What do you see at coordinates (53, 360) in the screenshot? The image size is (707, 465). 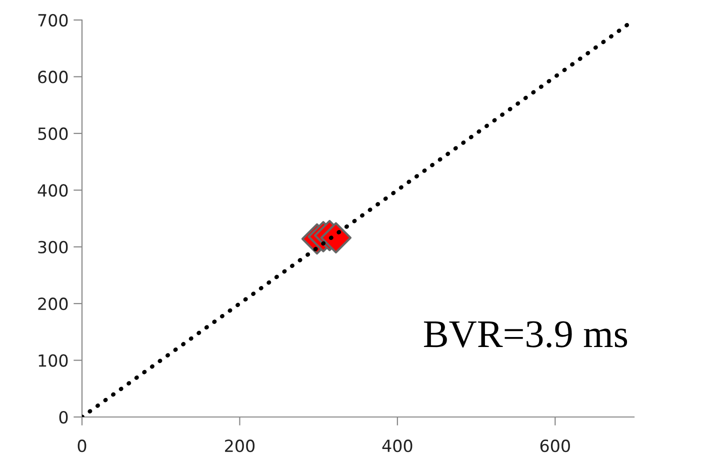 I see `y-tick-label: 100` at bounding box center [53, 360].